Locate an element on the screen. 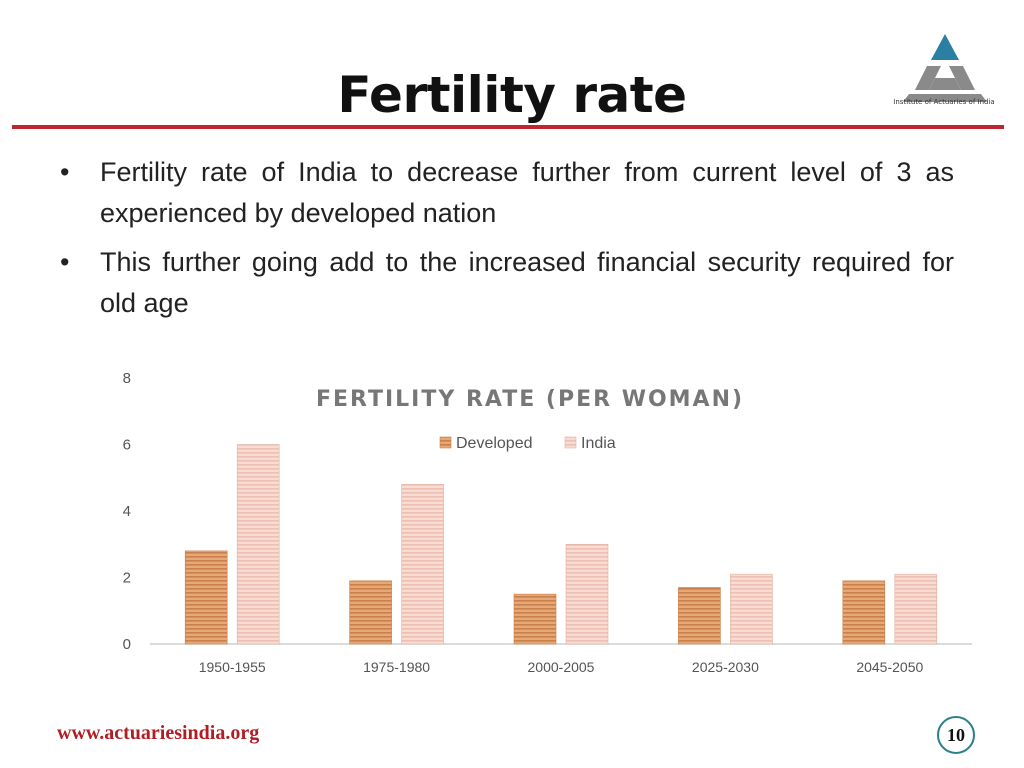 Image resolution: width=1024 pixels, height=768 pixels. logo-caption: Institute of Actuaries of India is located at coordinates (944, 102).